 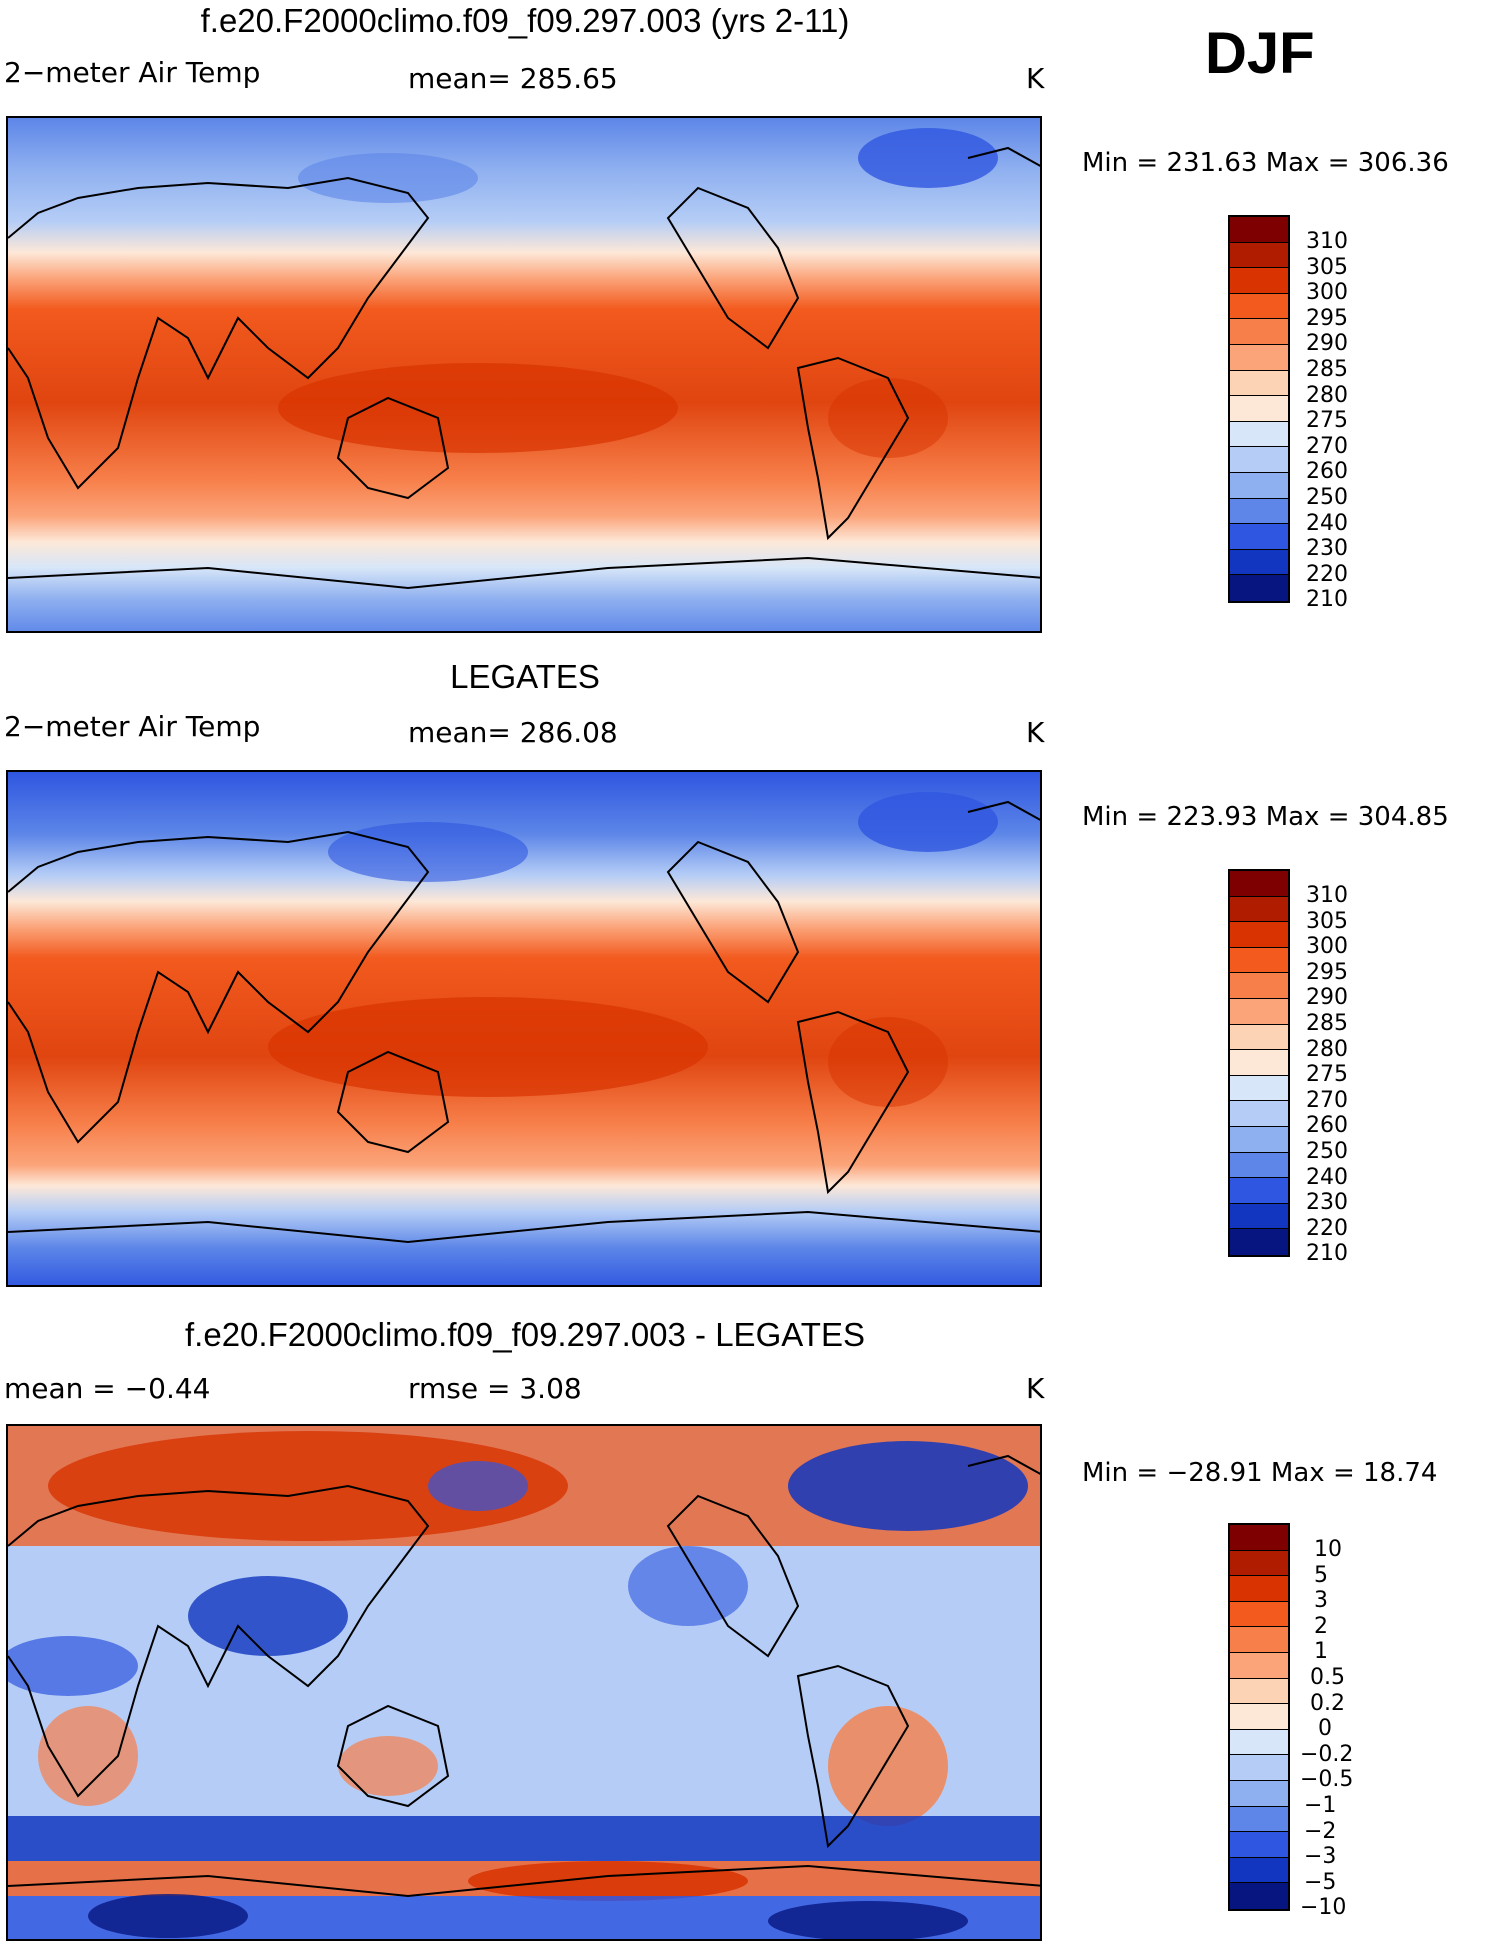 I want to click on panel3-minmax: Min = −28.91 Max = 18.74, so click(x=1260, y=1473).